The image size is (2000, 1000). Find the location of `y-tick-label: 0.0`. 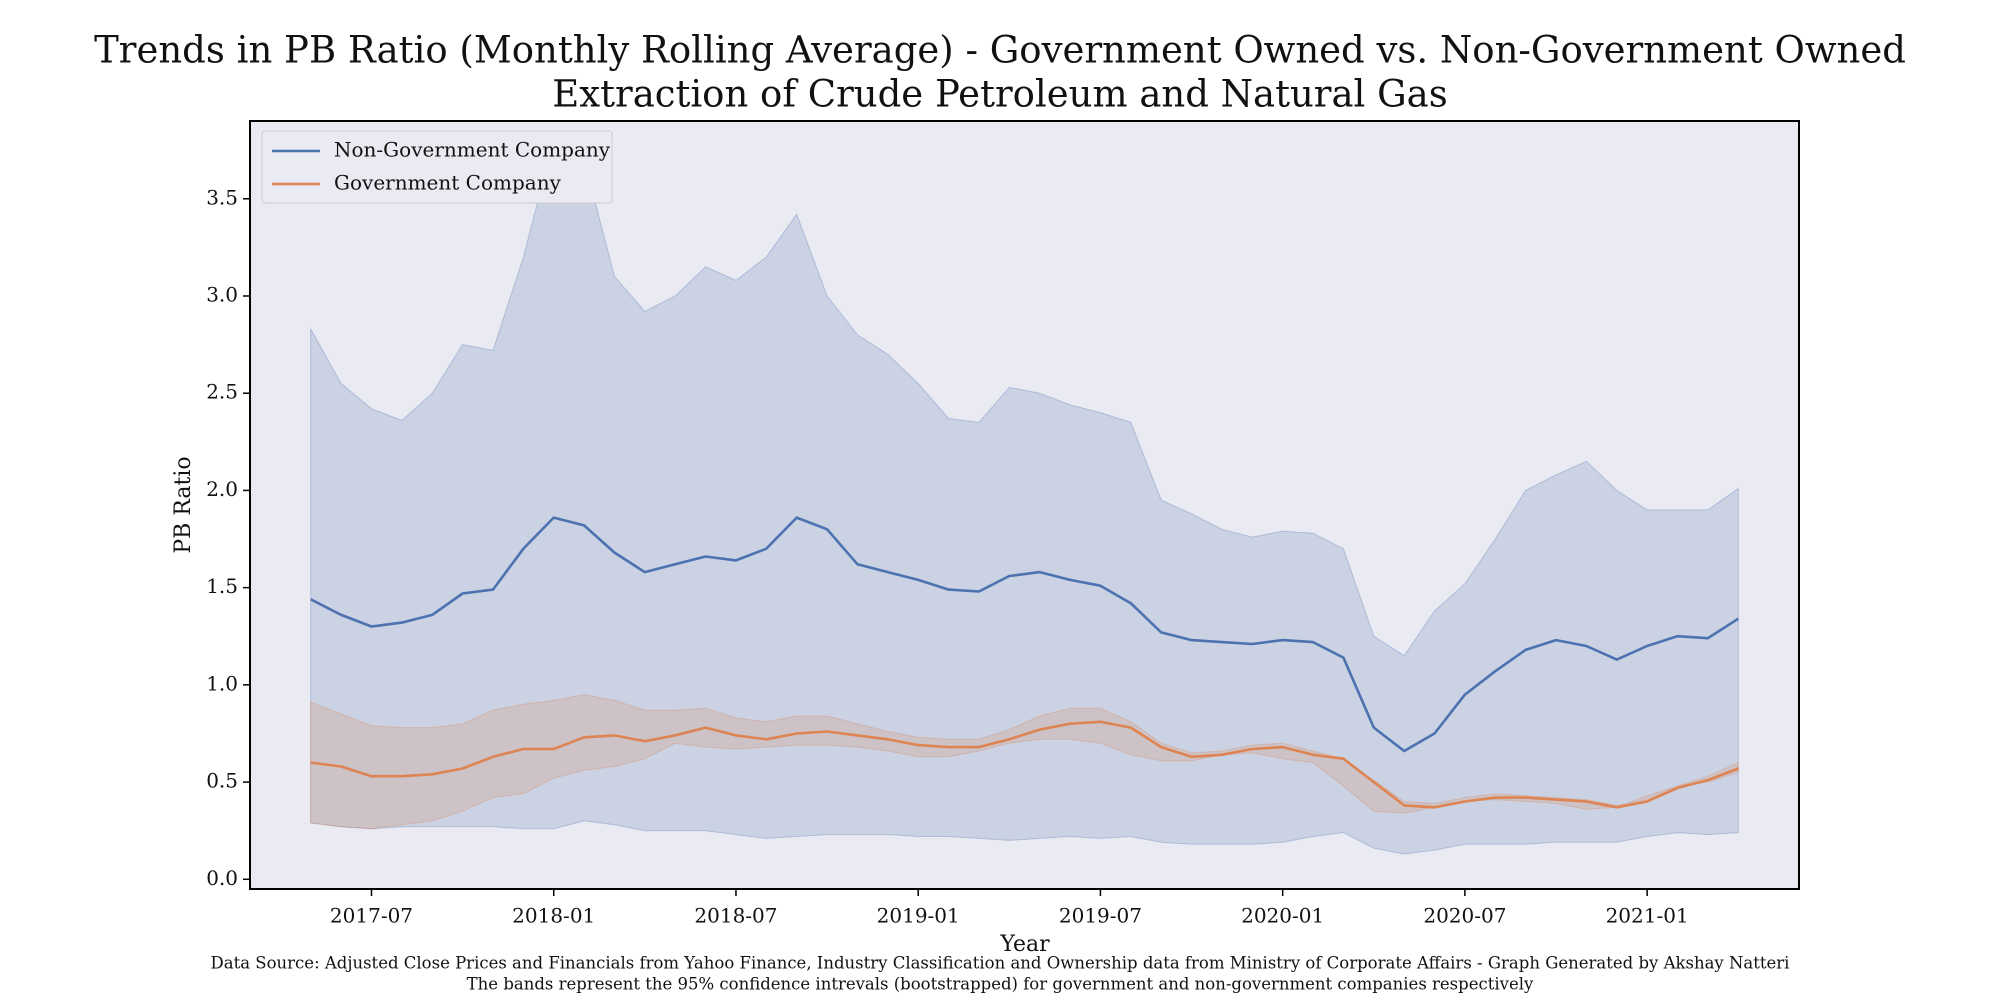

y-tick-label: 0.0 is located at coordinates (222, 878).